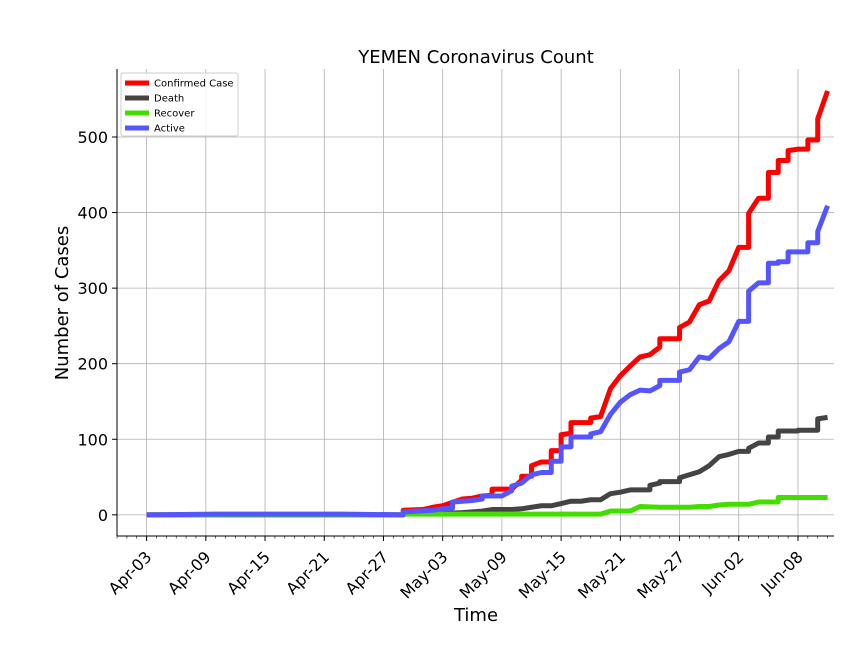  Describe the element at coordinates (130, 572) in the screenshot. I see `x-tick-label: Apr-03` at that location.